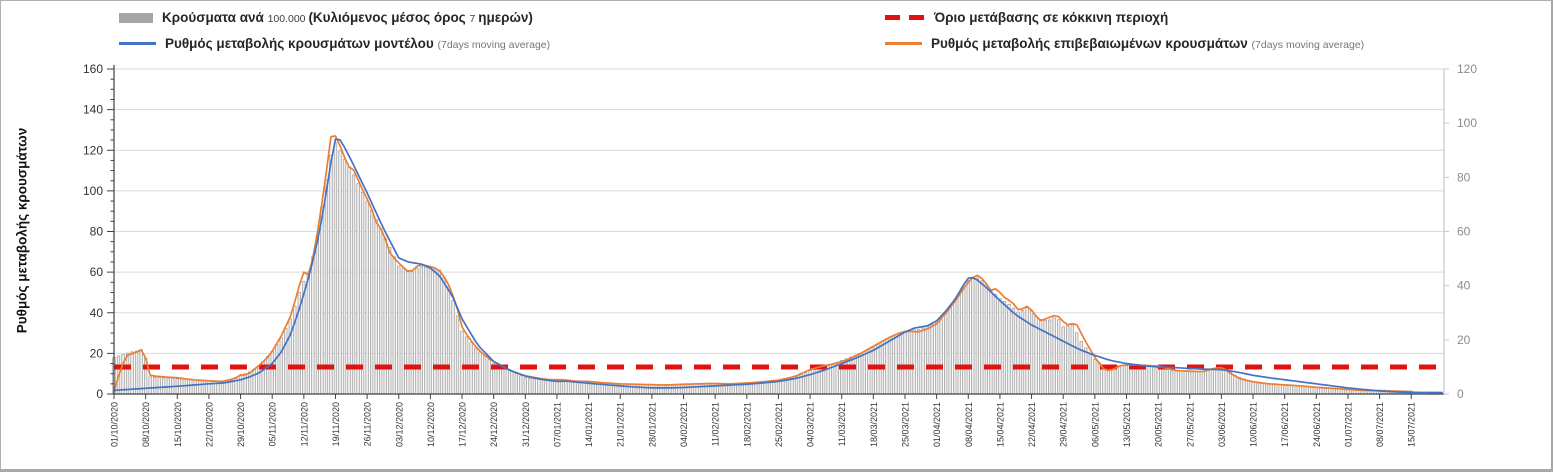 The height and width of the screenshot is (472, 1553). Describe the element at coordinates (1254, 424) in the screenshot. I see `x-tick-label: 10/06/2021` at that location.